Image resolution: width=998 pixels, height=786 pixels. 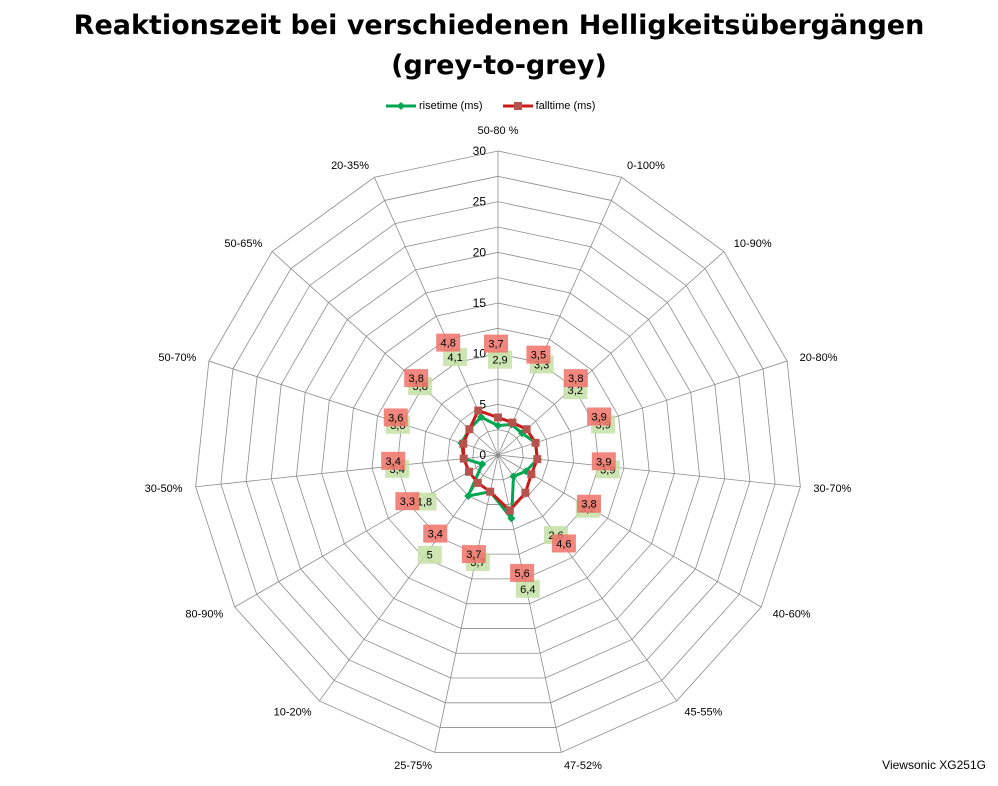 What do you see at coordinates (498, 131) in the screenshot?
I see `category-label: 50-80 %` at bounding box center [498, 131].